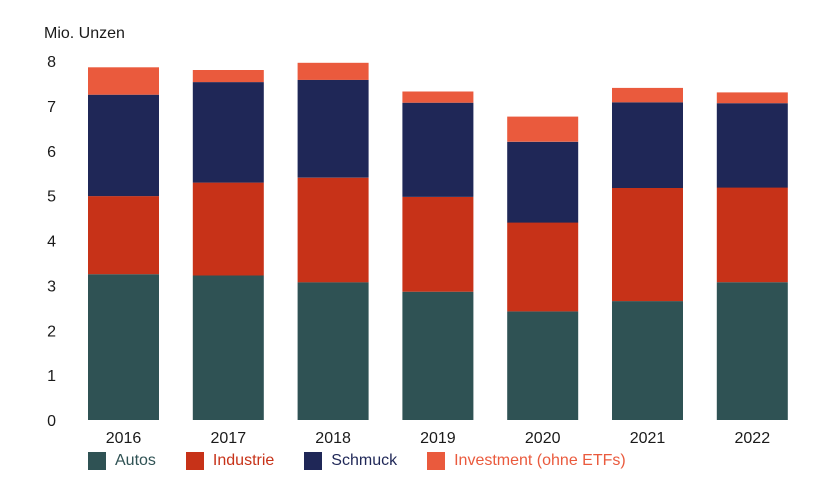  I want to click on bar-segment-schmuck-2022, so click(752, 145).